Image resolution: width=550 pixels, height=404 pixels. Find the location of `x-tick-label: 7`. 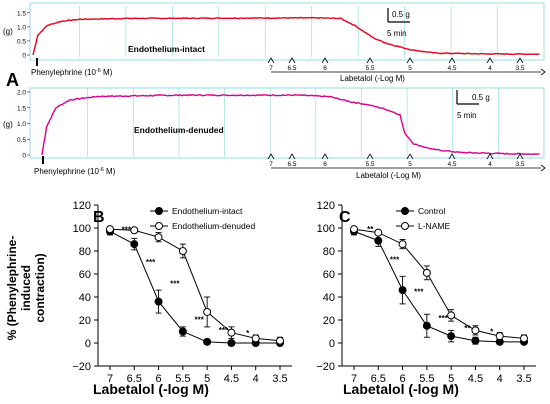

x-tick-label: 7 is located at coordinates (110, 379).